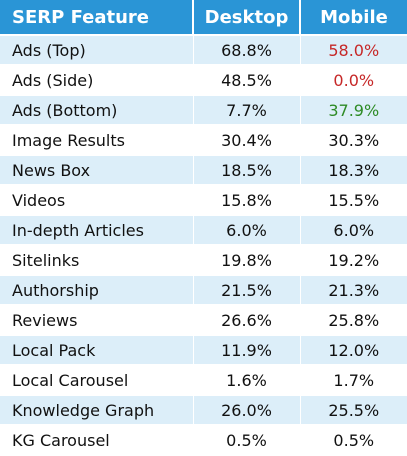  I want to click on table-row: News Box 18.5% 18.3%, so click(203, 170).